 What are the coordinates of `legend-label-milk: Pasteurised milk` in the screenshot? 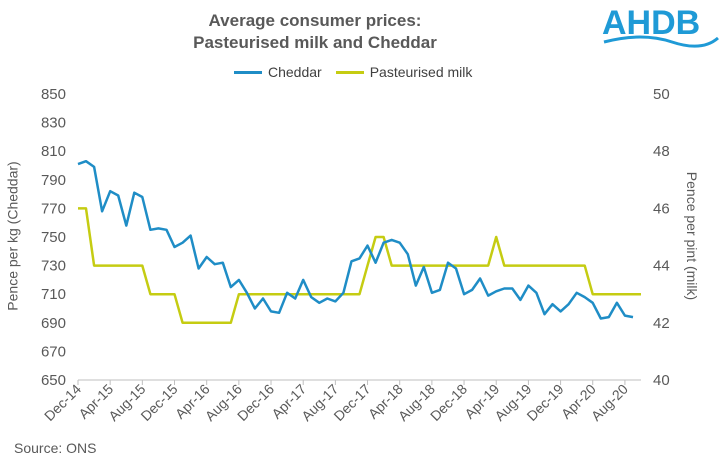 It's located at (421, 72).